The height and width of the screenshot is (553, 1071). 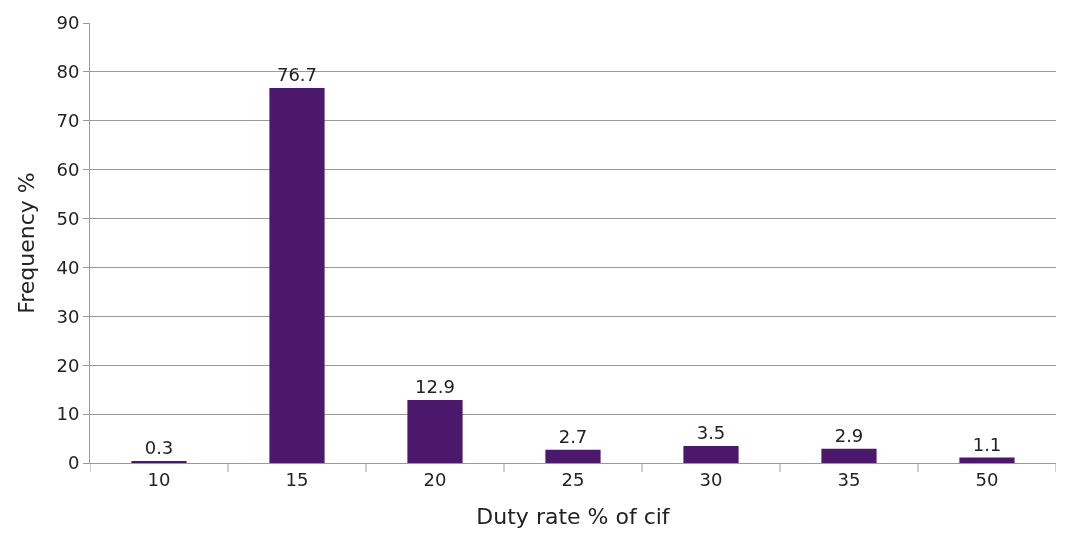 I want to click on y-tick-label: 20, so click(x=68, y=365).